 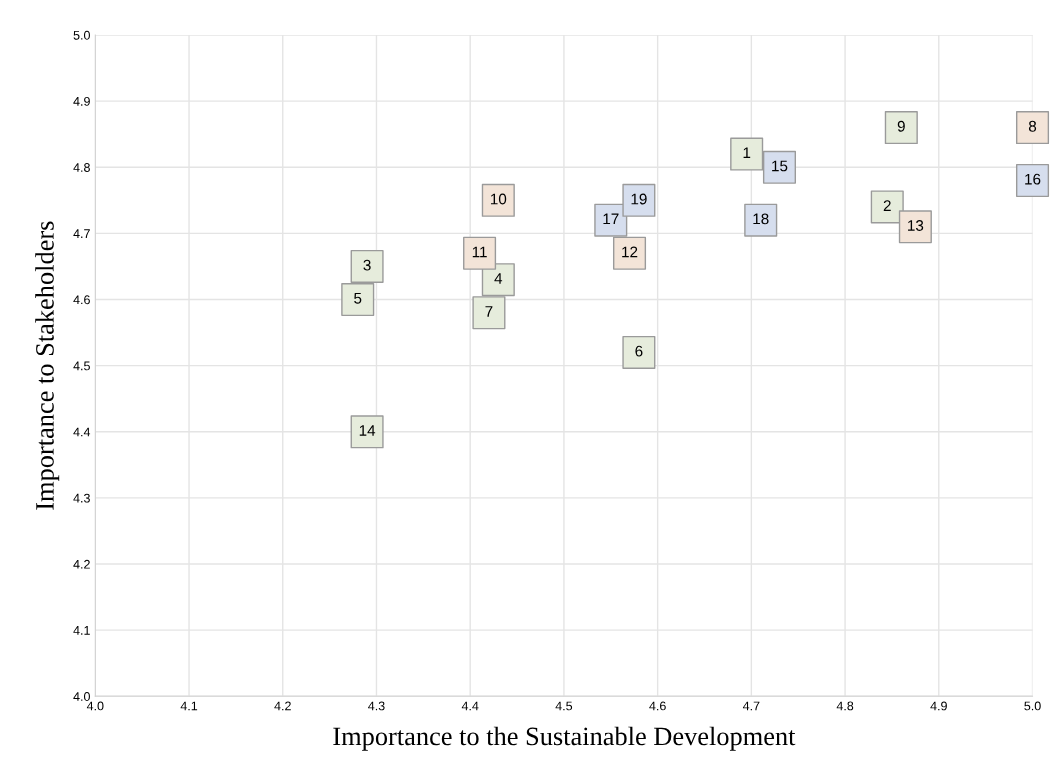 What do you see at coordinates (282, 706) in the screenshot?
I see `x-tick-label: 4.2` at bounding box center [282, 706].